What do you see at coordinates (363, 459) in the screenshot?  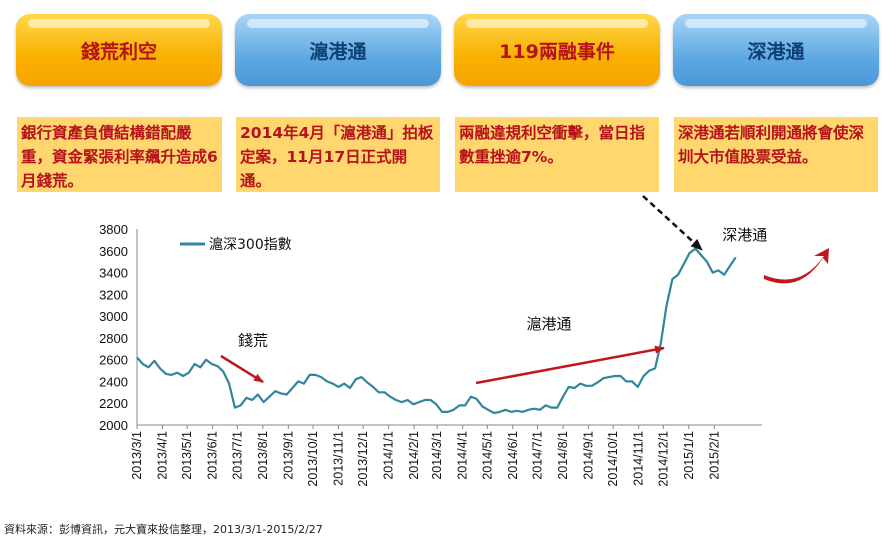 I see `x-tick-label: 2013/12/1` at bounding box center [363, 459].